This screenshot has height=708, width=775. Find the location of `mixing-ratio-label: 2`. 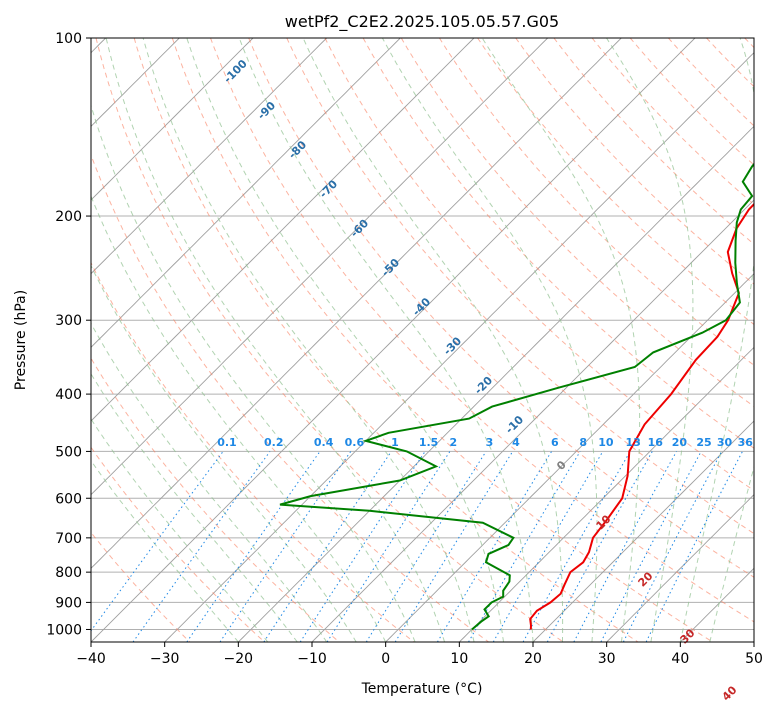

mixing-ratio-label: 2 is located at coordinates (454, 442).